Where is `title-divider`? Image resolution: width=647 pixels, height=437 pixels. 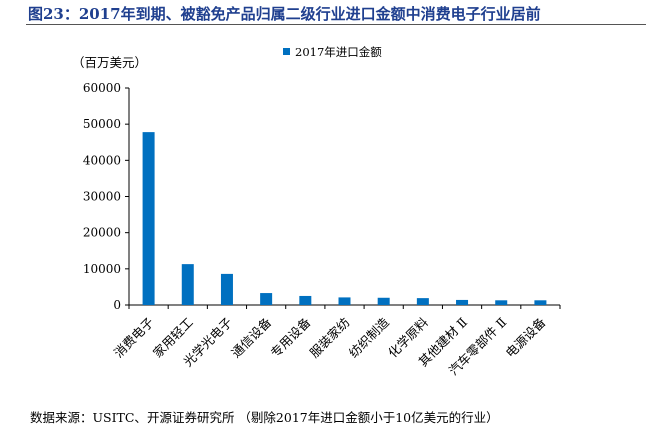
title-divider is located at coordinates (336, 24).